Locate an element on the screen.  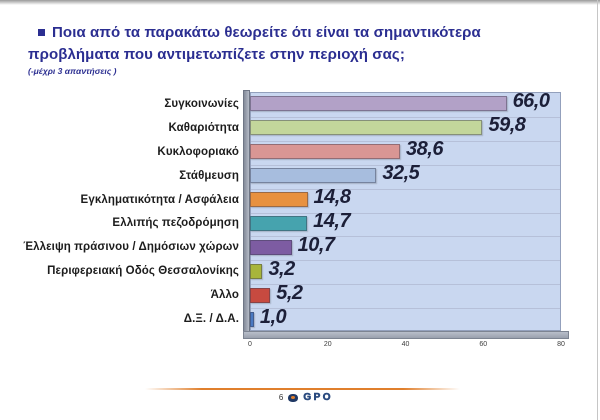
bar-value-label: 5,2 is located at coordinates (289, 292).